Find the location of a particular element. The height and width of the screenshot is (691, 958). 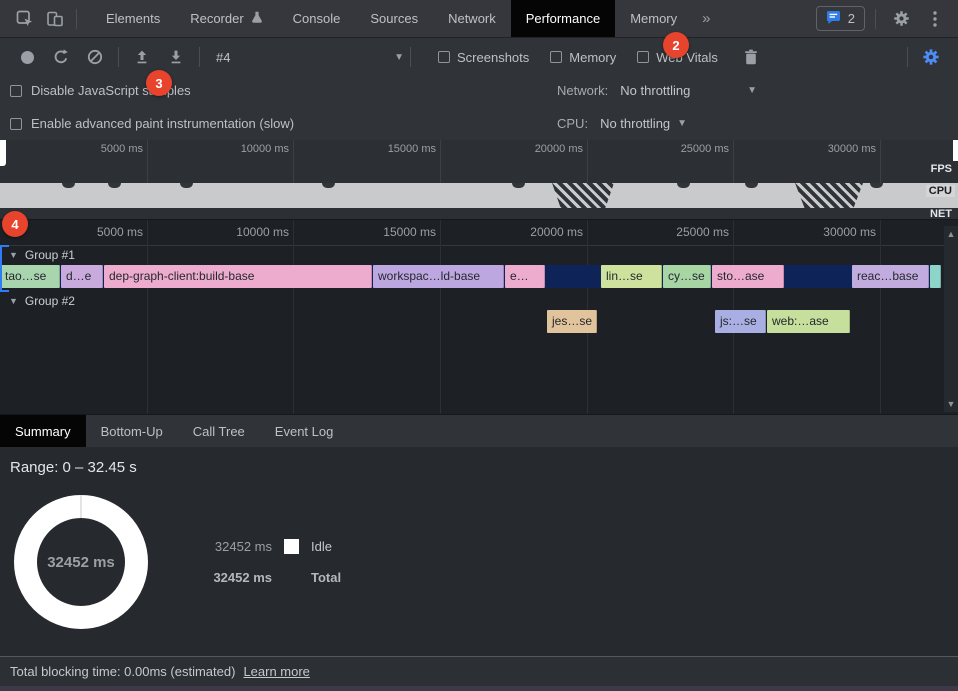

clear-recordings-icon is located at coordinates (95, 57).